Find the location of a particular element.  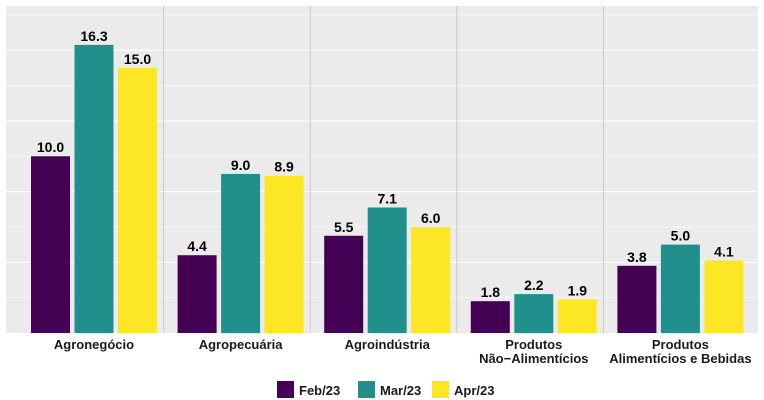

bar-value-label: 8.9 is located at coordinates (284, 167).